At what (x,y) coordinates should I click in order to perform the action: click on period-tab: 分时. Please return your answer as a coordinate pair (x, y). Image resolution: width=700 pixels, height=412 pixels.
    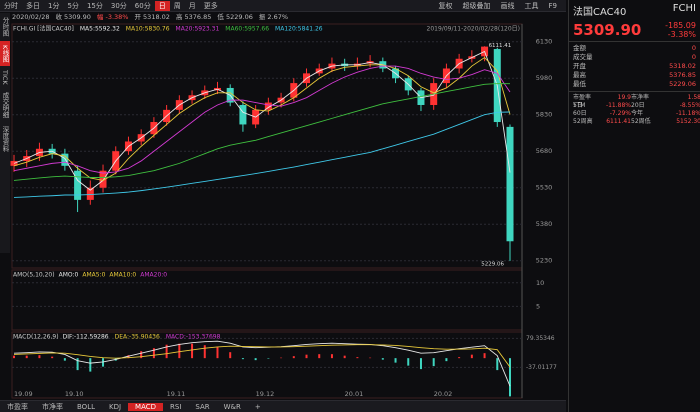
    Looking at the image, I should click on (11, 5).